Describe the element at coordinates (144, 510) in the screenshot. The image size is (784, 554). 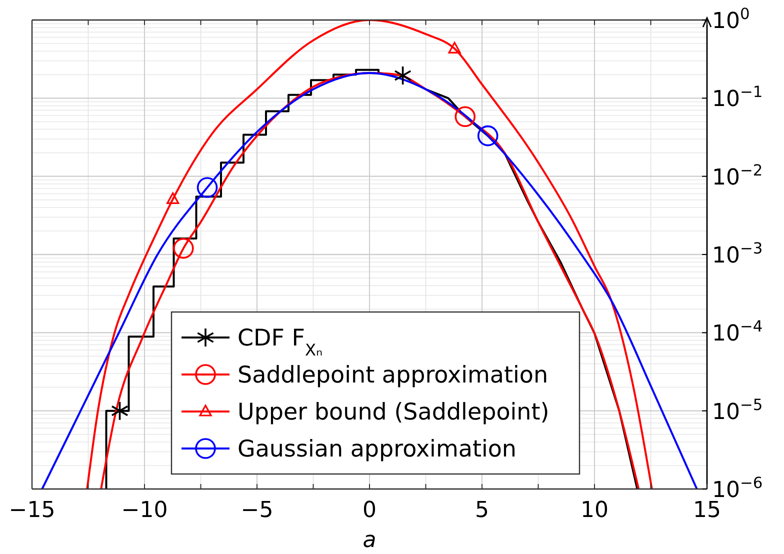
I see `x-tick-label: −10` at that location.